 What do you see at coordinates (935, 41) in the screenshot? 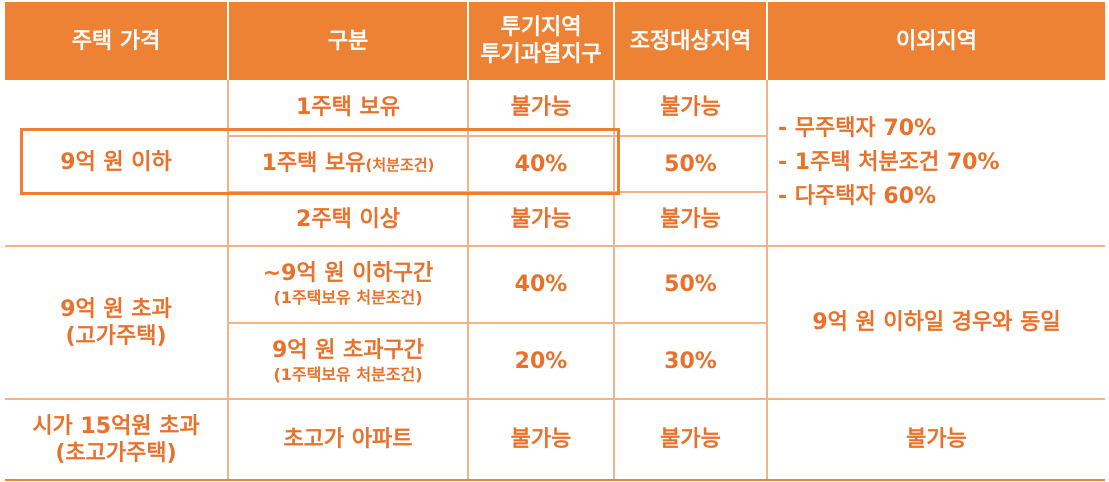
I see `header-other-zone: 이외지역` at bounding box center [935, 41].